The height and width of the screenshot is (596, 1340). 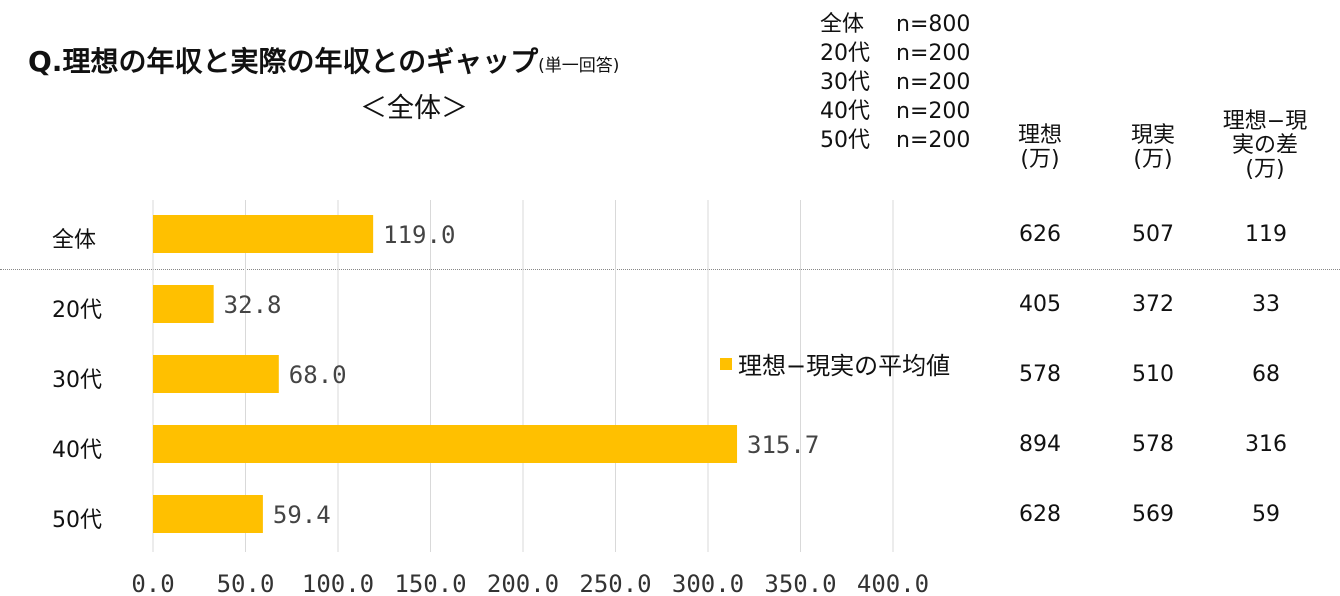 What do you see at coordinates (338, 583) in the screenshot?
I see `x-tick-label: 100.0` at bounding box center [338, 583].